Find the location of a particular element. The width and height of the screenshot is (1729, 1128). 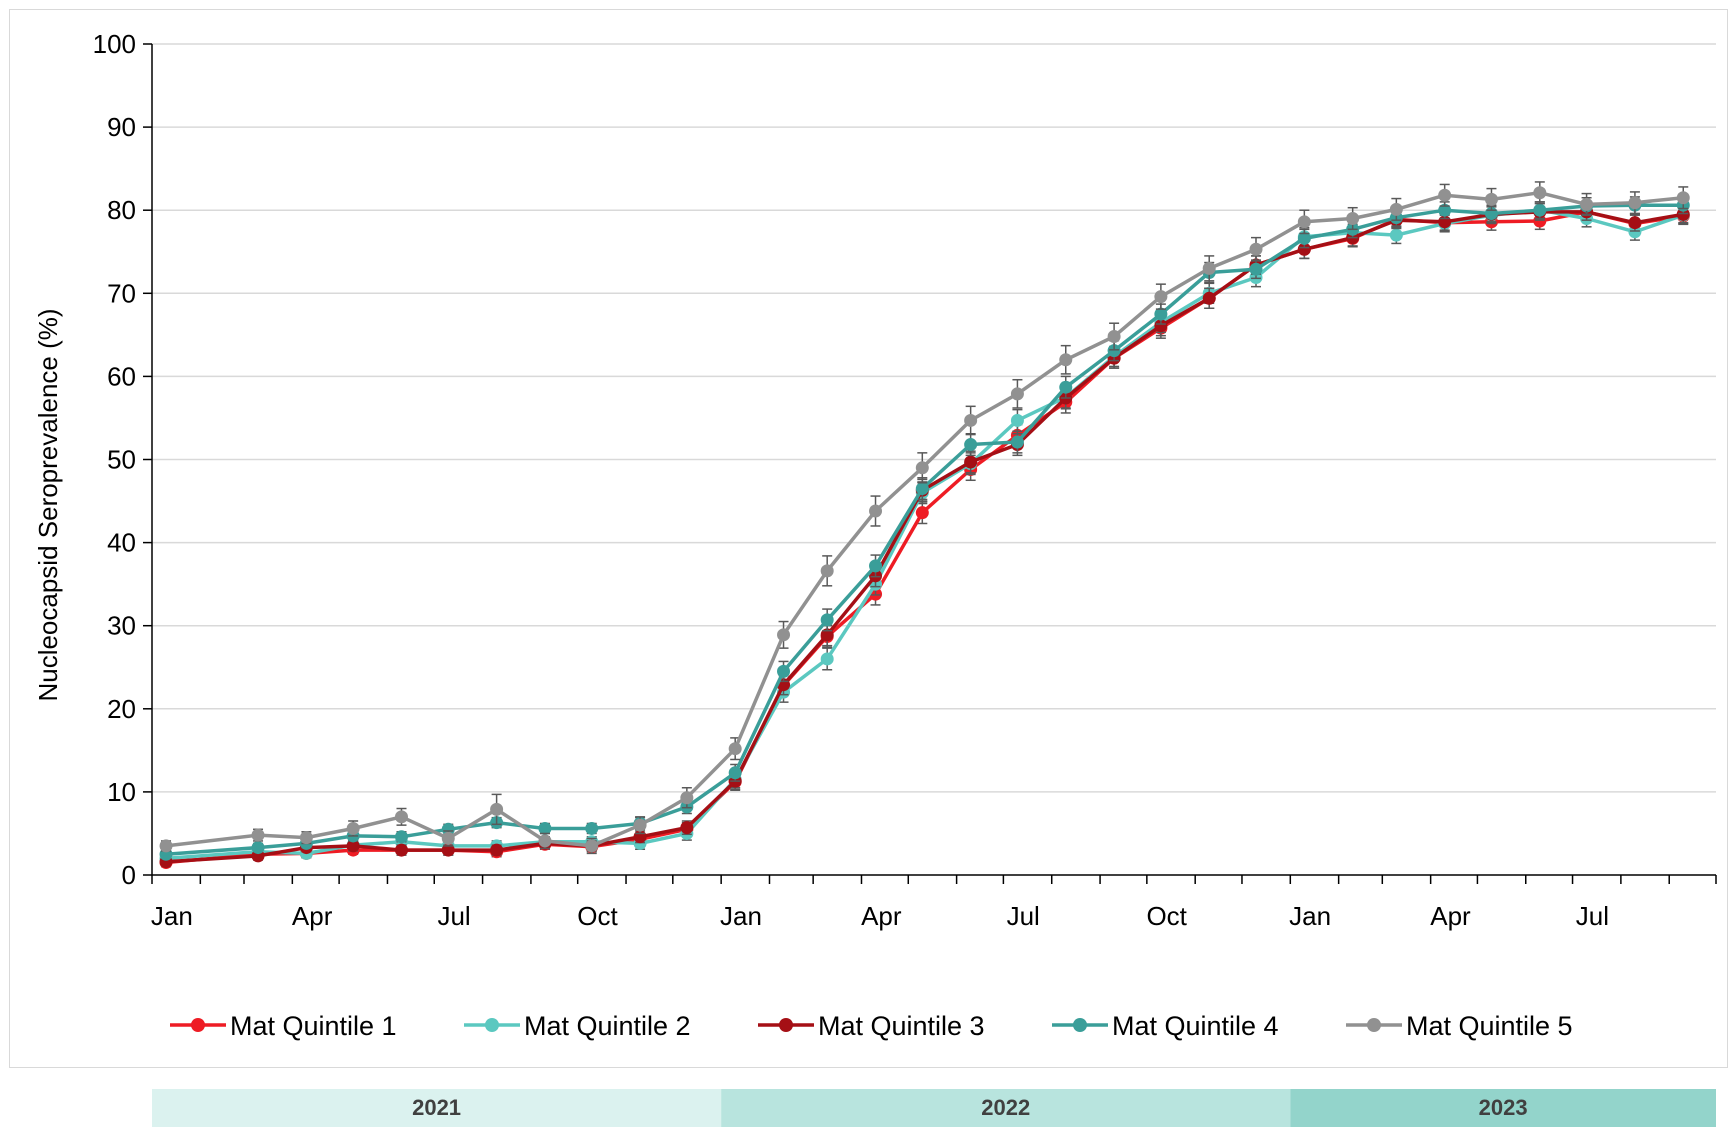

legend-item-4: Mat Quintile 4 is located at coordinates (1165, 1026).